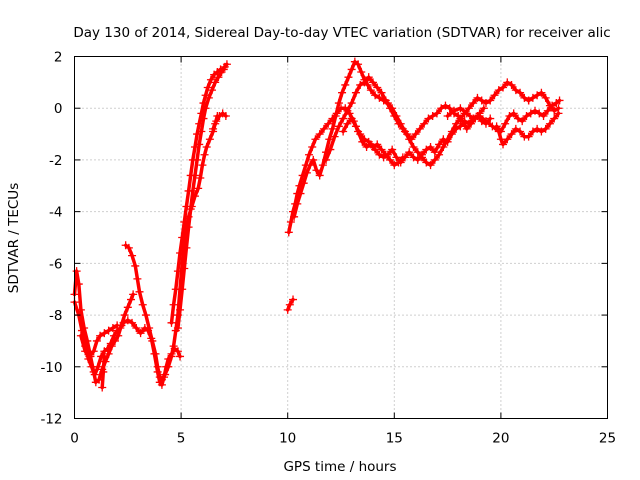 This screenshot has height=480, width=640. What do you see at coordinates (58, 109) in the screenshot?
I see `y-tick-label: 0` at bounding box center [58, 109].